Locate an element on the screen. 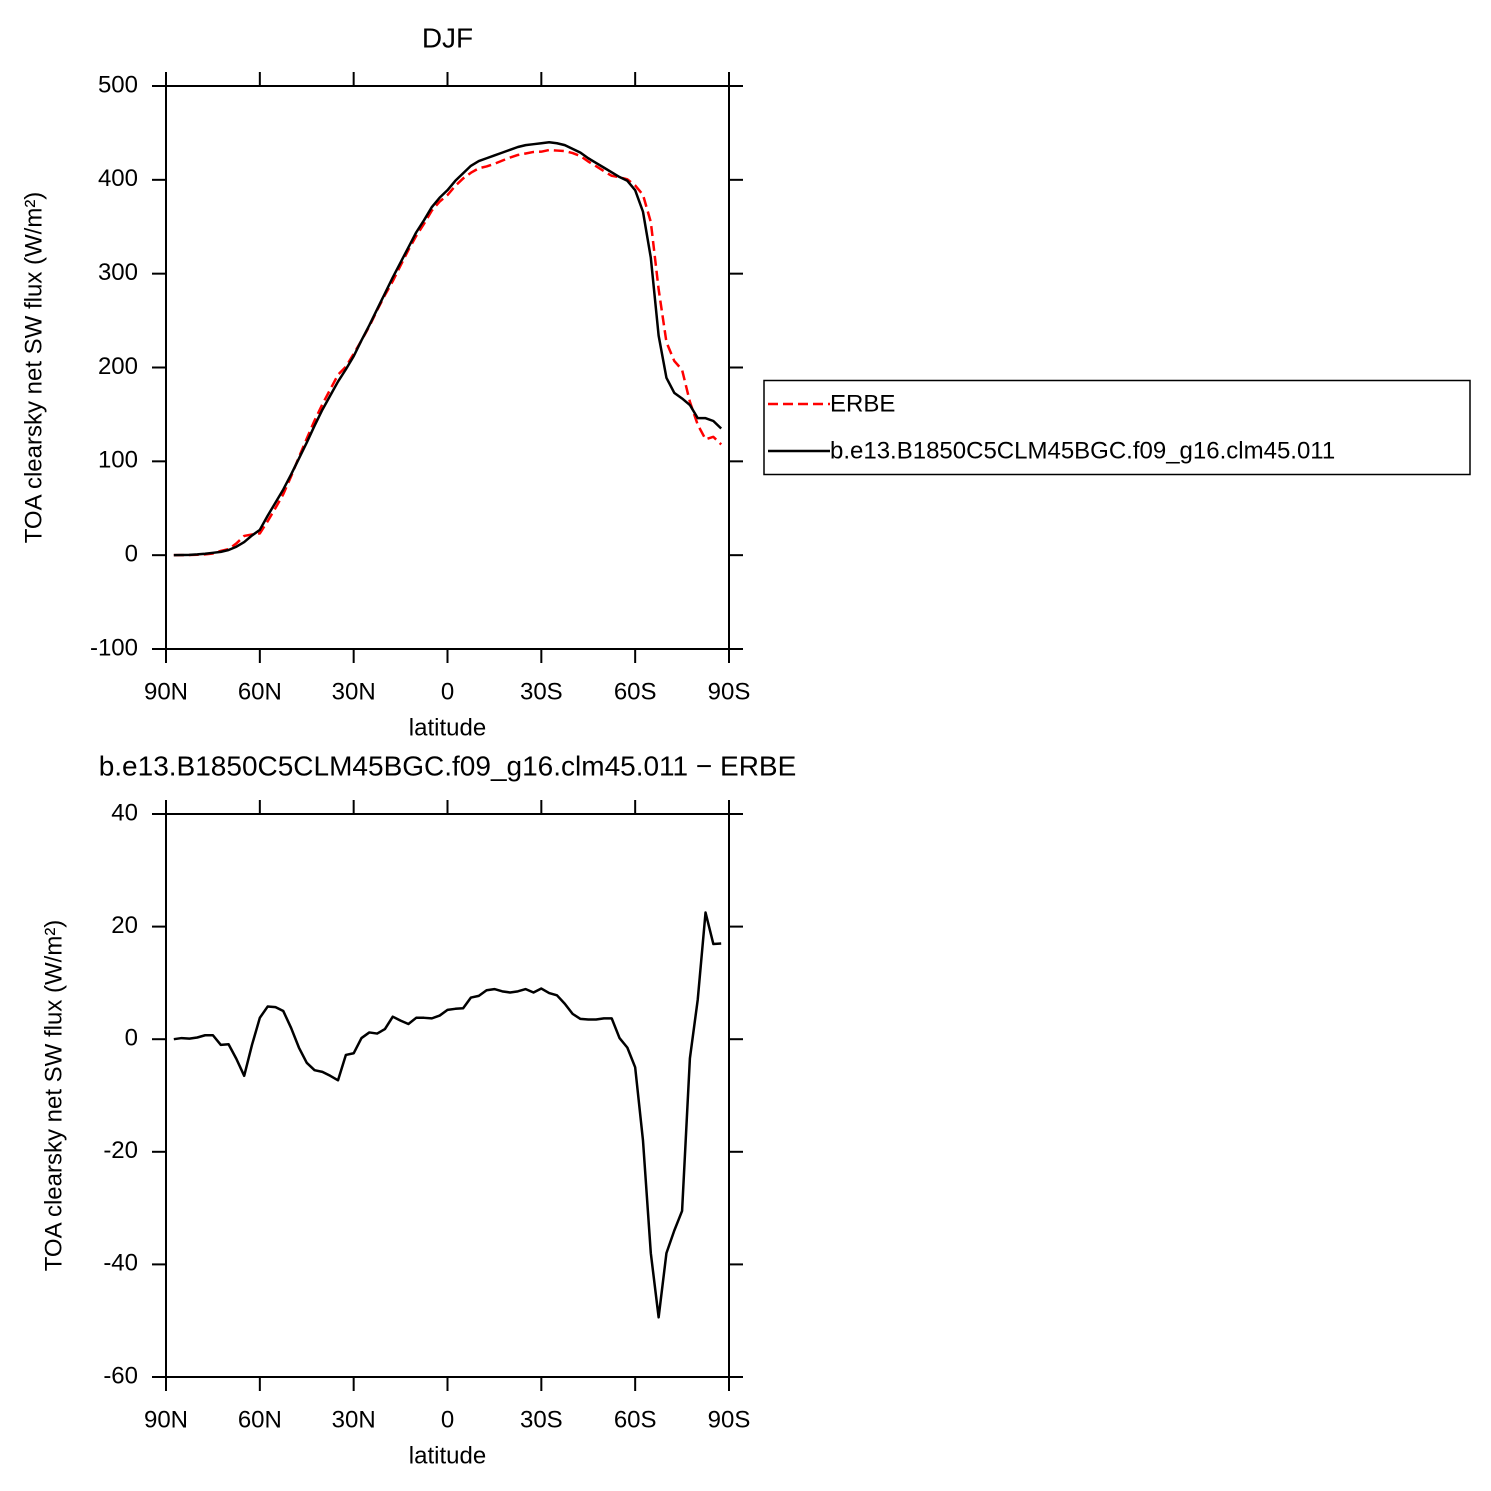  y-tick-label: 200 is located at coordinates (118, 366).